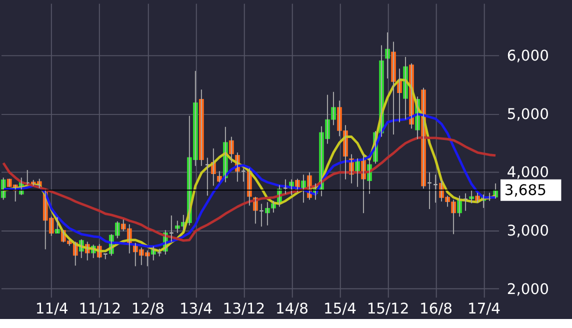  Describe the element at coordinates (100, 309) in the screenshot. I see `x-tick-label: 11/12` at that location.